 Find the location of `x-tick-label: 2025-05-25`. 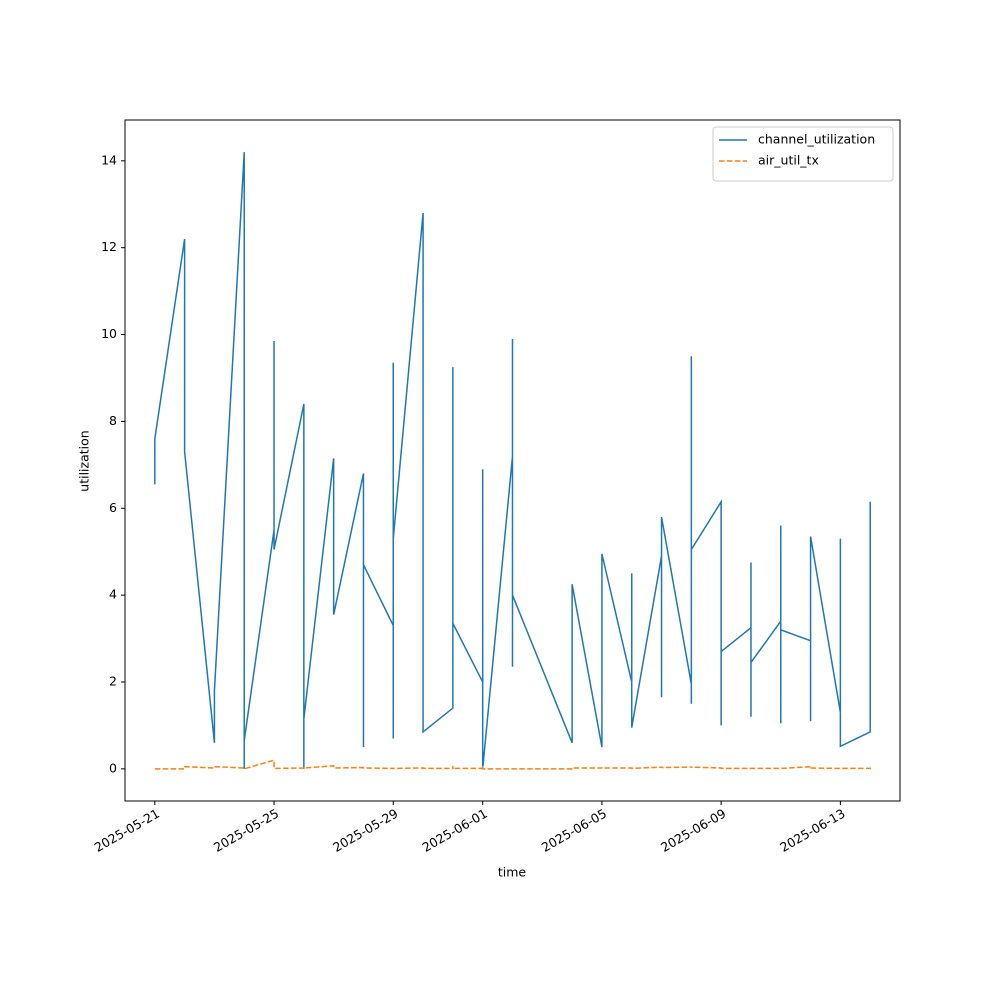

x-tick-label: 2025-05-25 is located at coordinates (246, 830).